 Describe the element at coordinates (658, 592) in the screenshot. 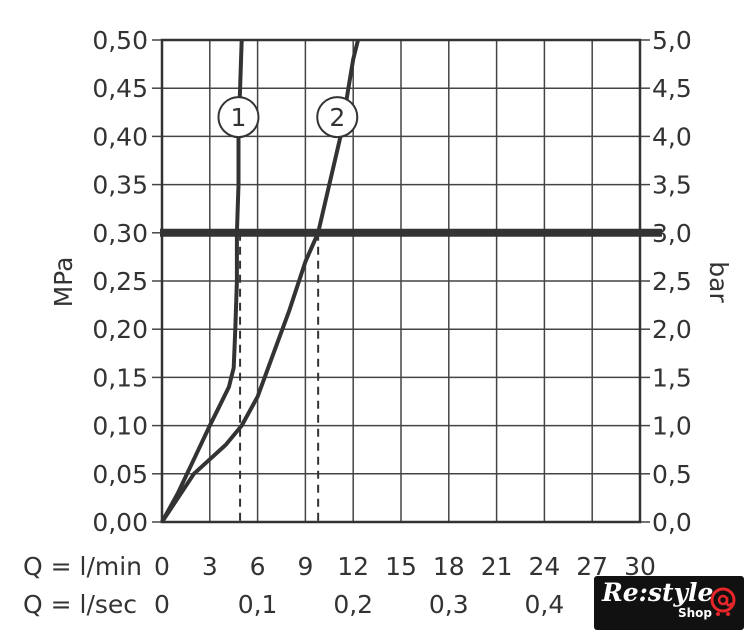

I see `logo-text: Re:style` at that location.